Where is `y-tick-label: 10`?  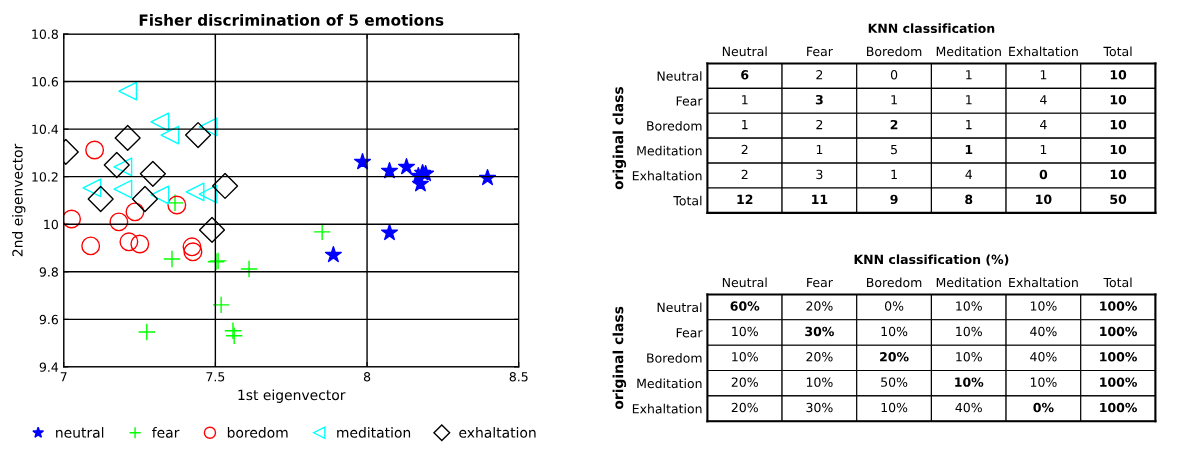
y-tick-label: 10 is located at coordinates (51, 224).